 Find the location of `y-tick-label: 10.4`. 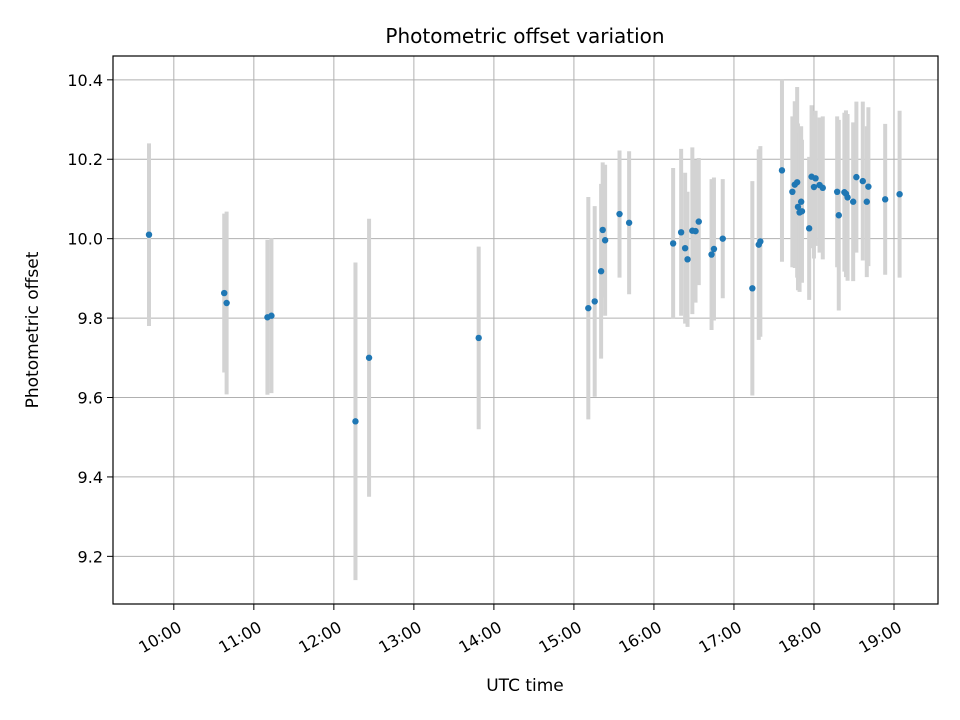

y-tick-label: 10.4 is located at coordinates (85, 80).